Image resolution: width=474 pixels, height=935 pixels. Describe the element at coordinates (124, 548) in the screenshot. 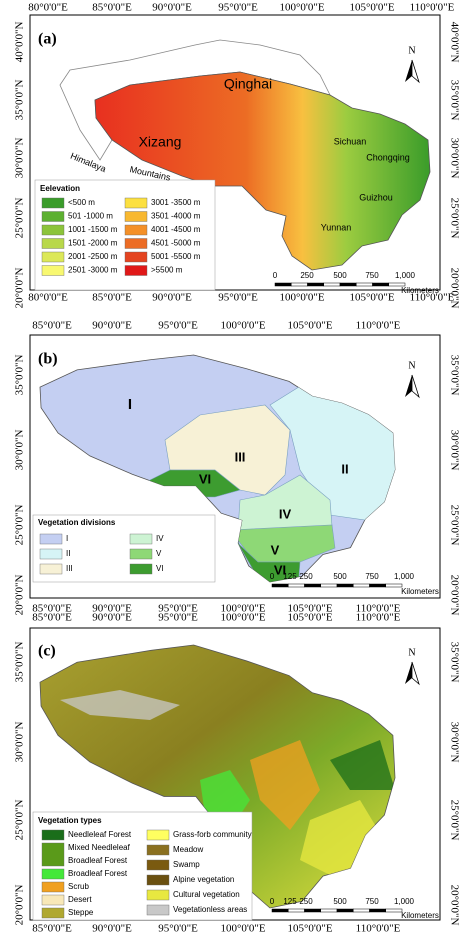

I see `legend-box` at that location.